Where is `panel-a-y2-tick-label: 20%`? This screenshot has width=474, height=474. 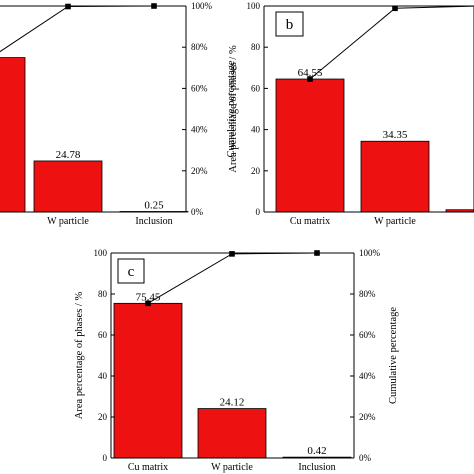
panel-a-y2-tick-label: 20% is located at coordinates (199, 171).